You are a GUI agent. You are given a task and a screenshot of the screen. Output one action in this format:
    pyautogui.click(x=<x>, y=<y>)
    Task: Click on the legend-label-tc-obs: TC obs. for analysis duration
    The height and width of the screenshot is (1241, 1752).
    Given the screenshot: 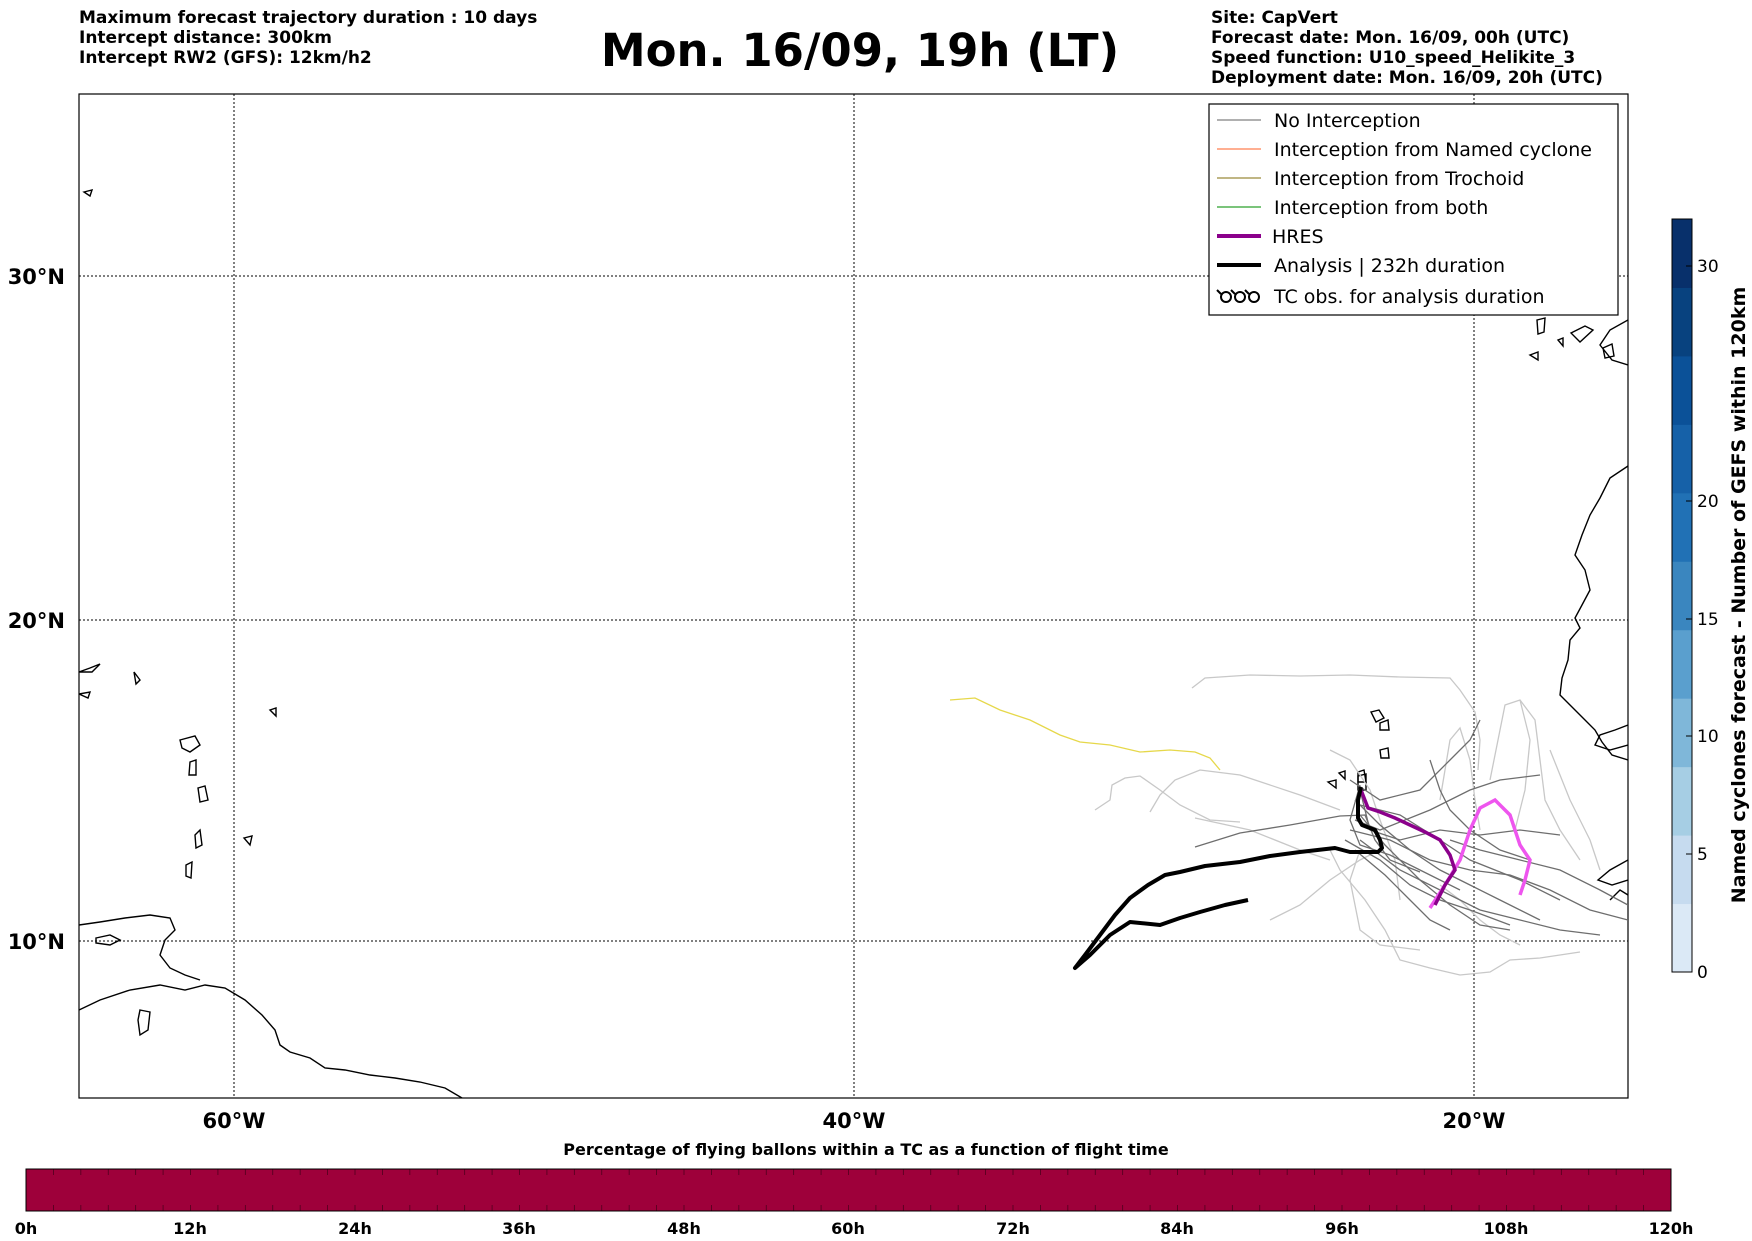 What is the action you would take?
    pyautogui.click(x=1409, y=297)
    